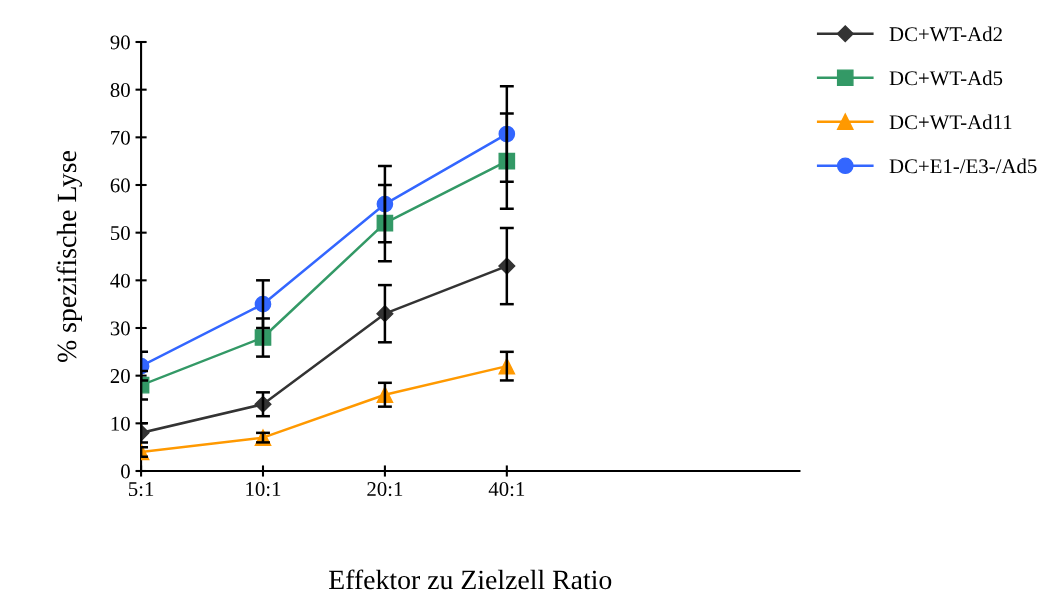  I want to click on y-tick-label: 70, so click(120, 137).